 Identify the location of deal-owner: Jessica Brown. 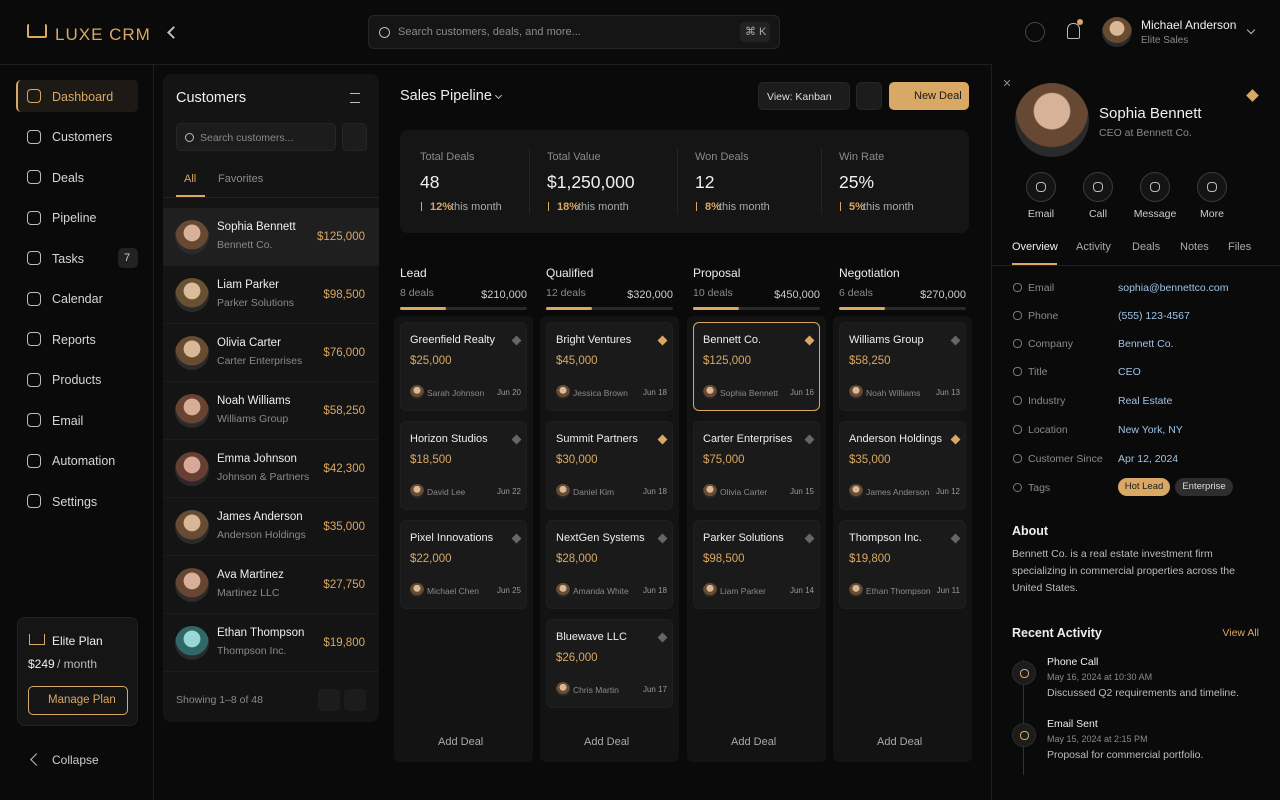
(600, 392).